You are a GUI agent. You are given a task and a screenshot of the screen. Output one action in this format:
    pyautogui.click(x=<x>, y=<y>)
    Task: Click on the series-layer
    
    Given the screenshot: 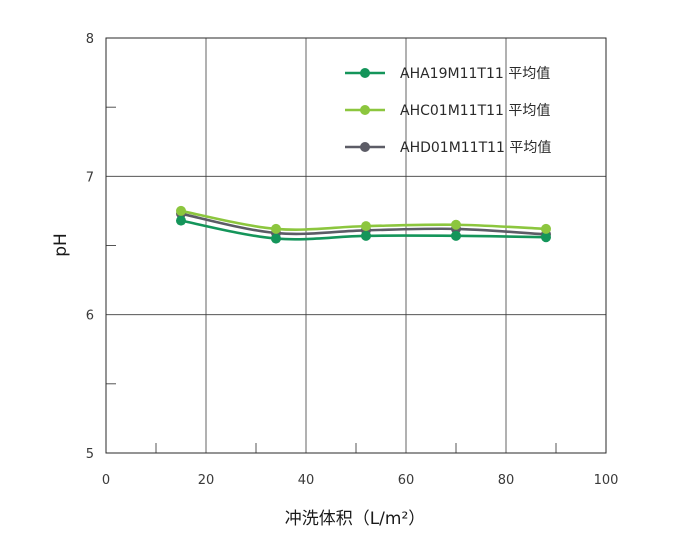 What is the action you would take?
    pyautogui.click(x=363, y=224)
    